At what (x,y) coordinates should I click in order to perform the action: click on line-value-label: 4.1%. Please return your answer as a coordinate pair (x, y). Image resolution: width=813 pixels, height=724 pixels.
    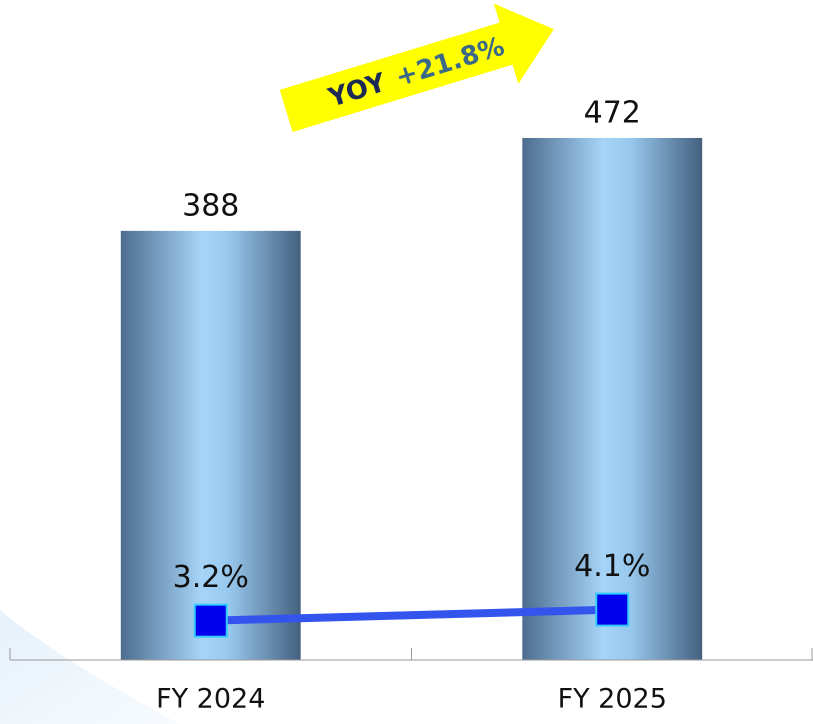
    Looking at the image, I should click on (612, 566).